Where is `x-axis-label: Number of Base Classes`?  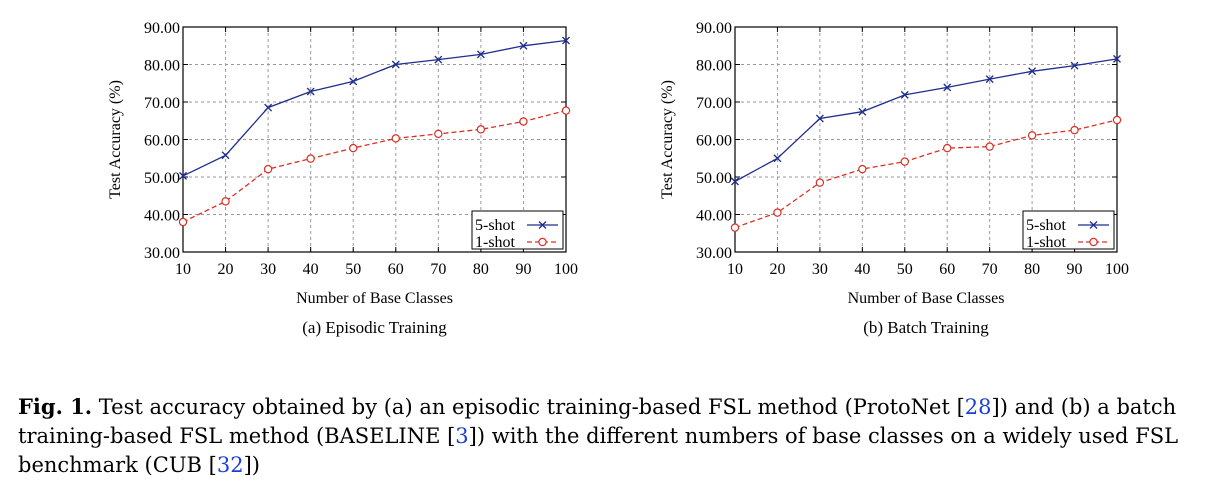
x-axis-label: Number of Base Classes is located at coordinates (374, 298).